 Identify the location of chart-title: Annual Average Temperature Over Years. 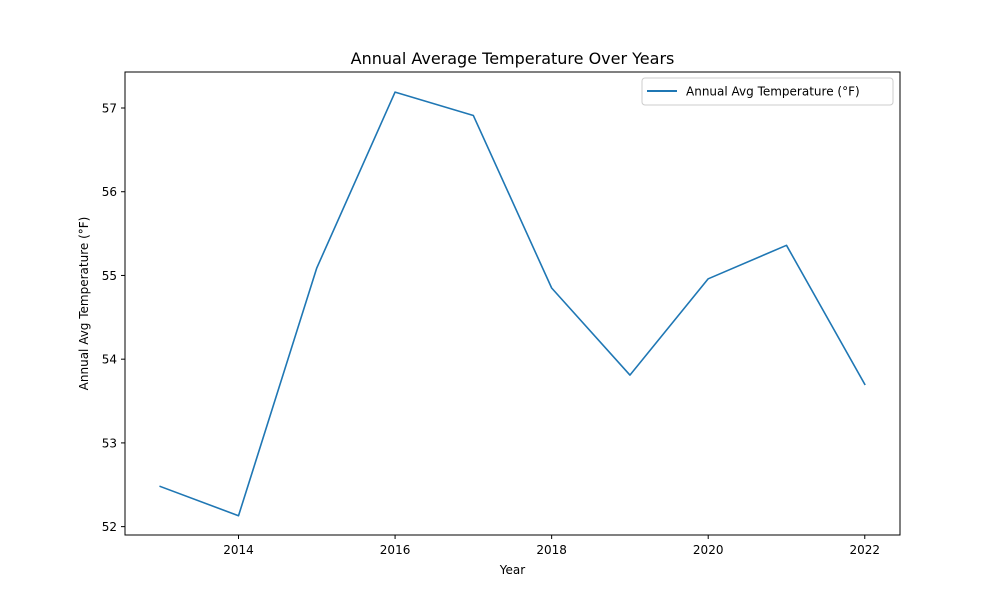
(513, 58).